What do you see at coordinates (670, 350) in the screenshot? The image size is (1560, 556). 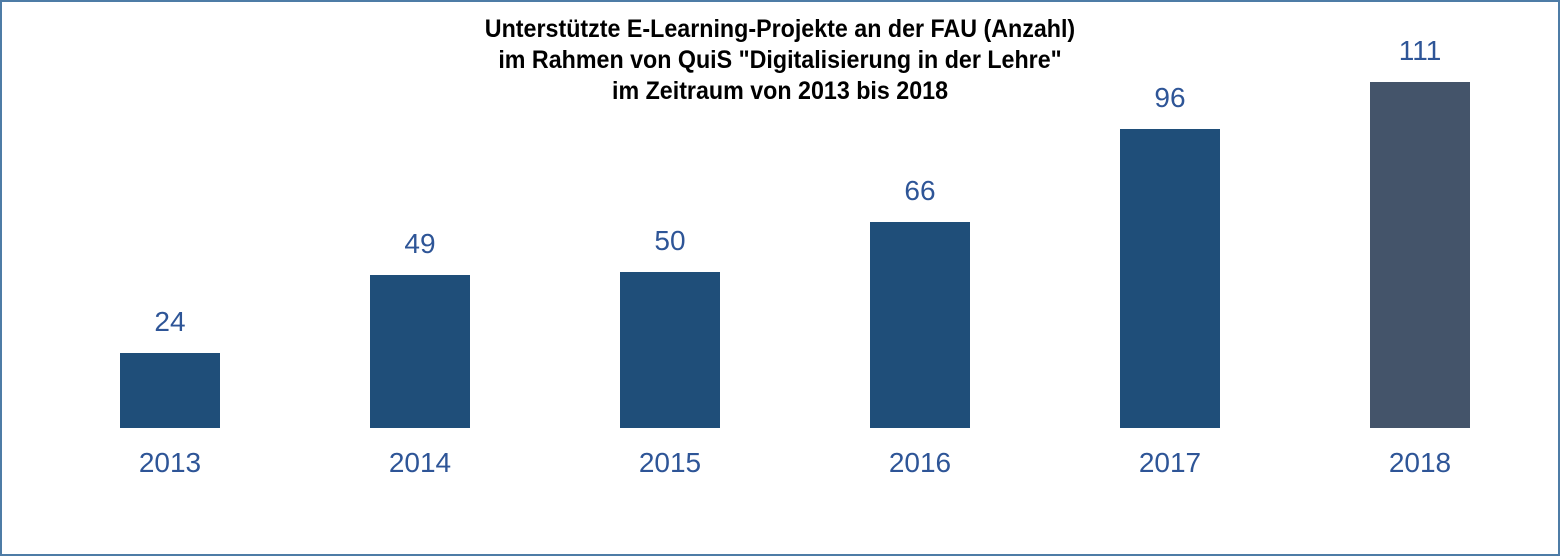 I see `bar-2015` at bounding box center [670, 350].